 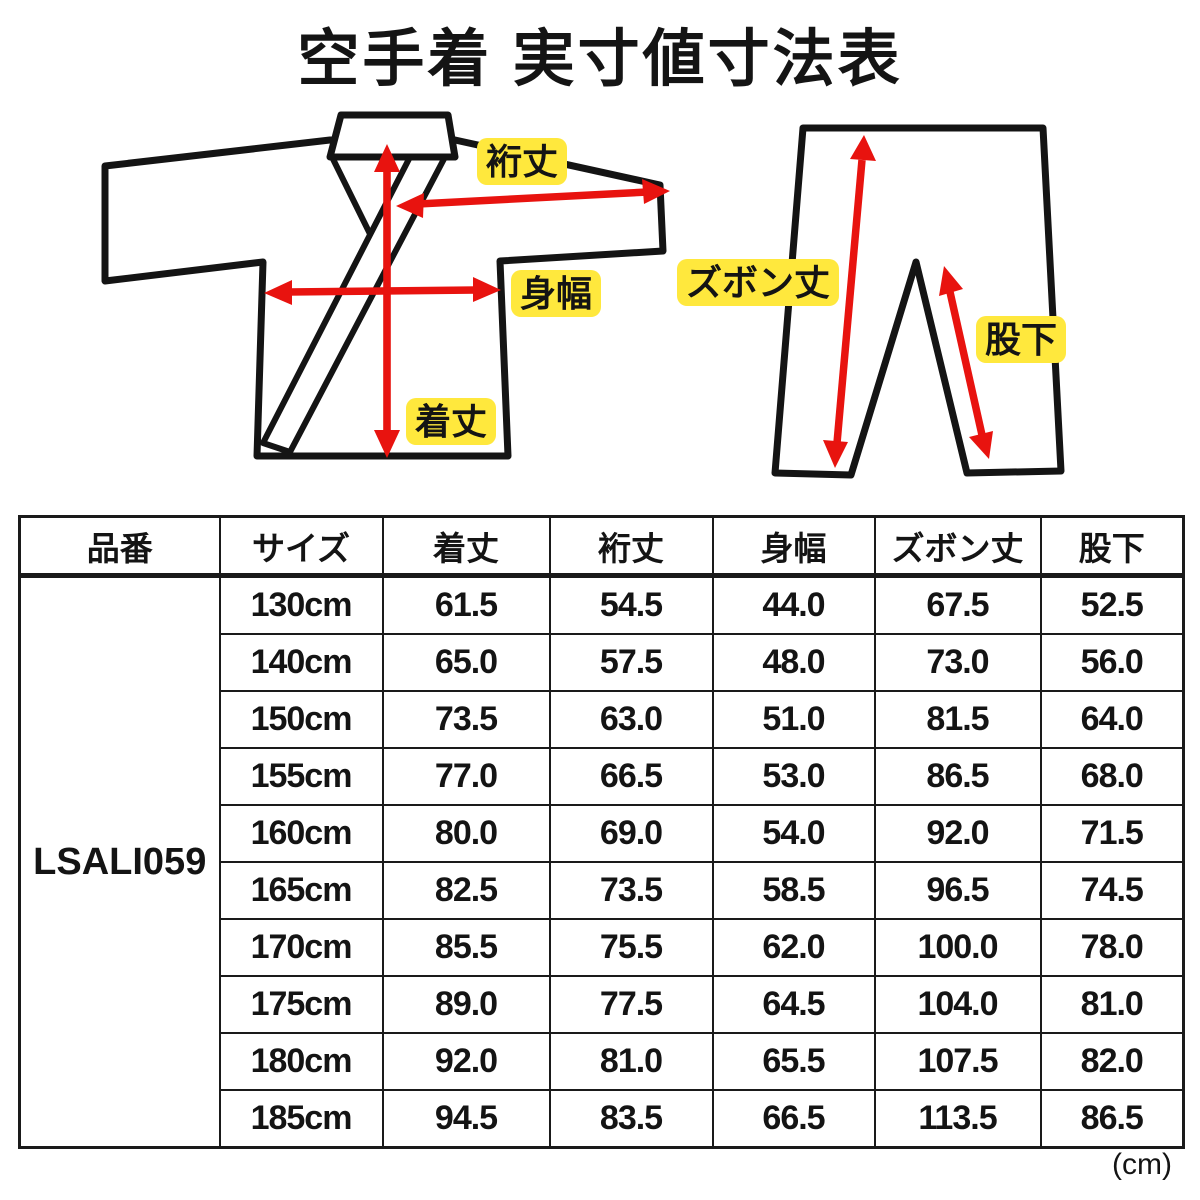 What do you see at coordinates (957, 947) in the screenshot?
I see `value-cell: 100.0` at bounding box center [957, 947].